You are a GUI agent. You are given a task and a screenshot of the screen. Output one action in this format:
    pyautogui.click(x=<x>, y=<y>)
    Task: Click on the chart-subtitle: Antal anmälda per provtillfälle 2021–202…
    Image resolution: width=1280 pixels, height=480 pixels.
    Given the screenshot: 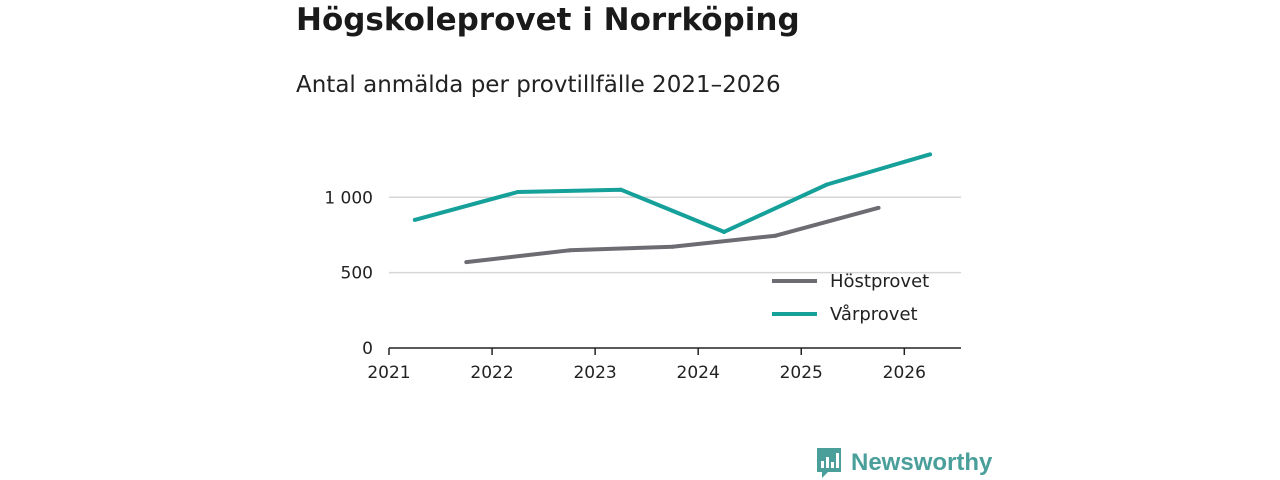 What is the action you would take?
    pyautogui.click(x=538, y=85)
    